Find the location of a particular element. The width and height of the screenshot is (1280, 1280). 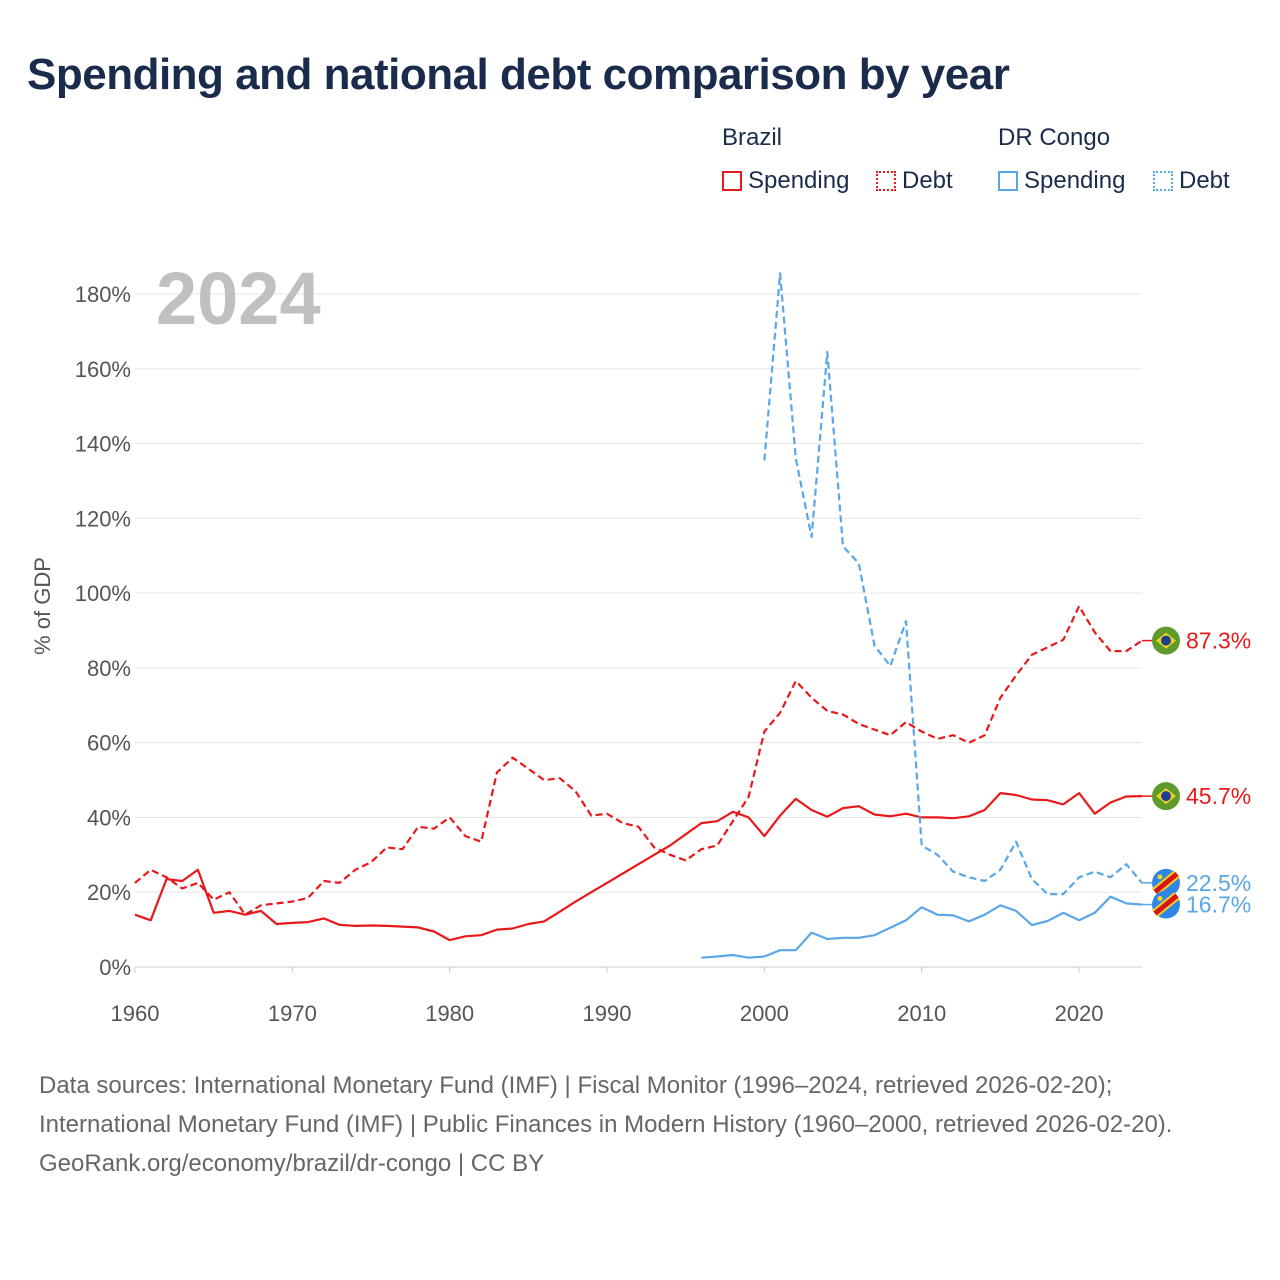

y-tick-label: 20% is located at coordinates (109, 892).